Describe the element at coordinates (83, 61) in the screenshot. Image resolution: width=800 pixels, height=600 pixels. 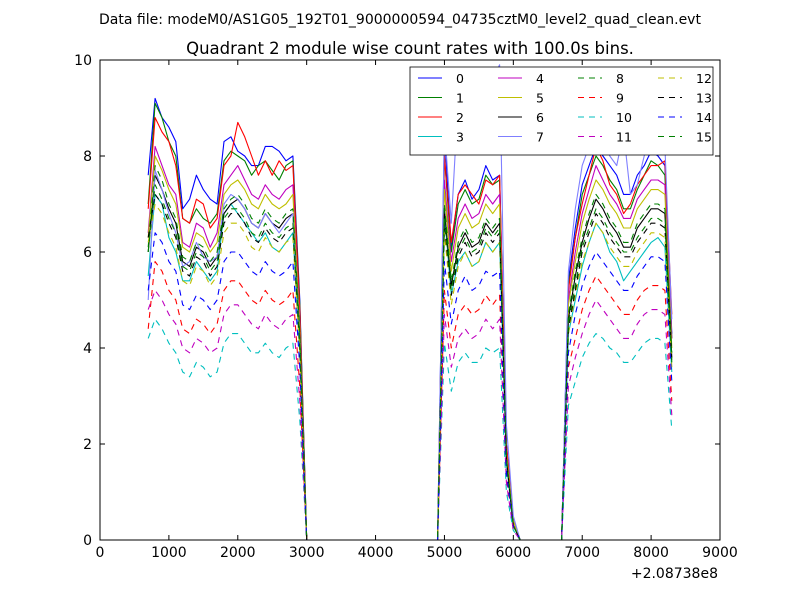
I see `y-tick-label: 10` at that location.